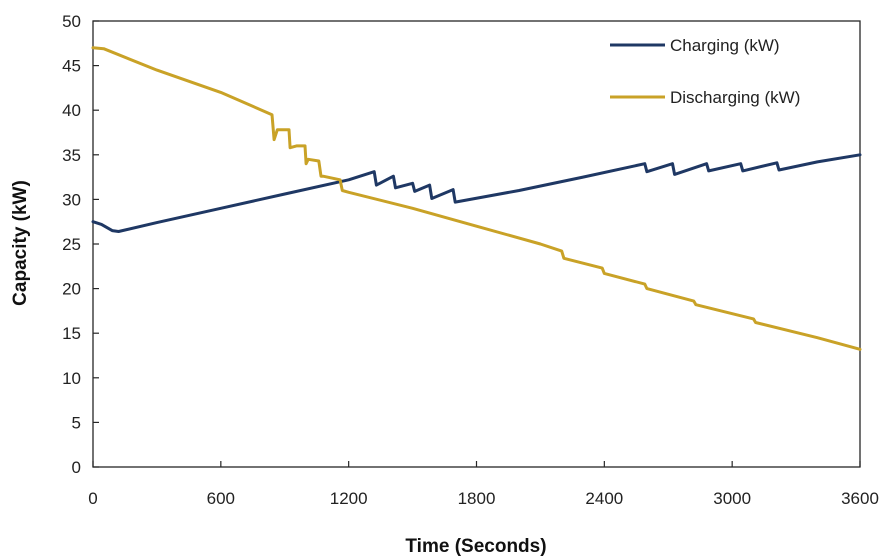  I want to click on x-tick-label: 1800, so click(477, 498).